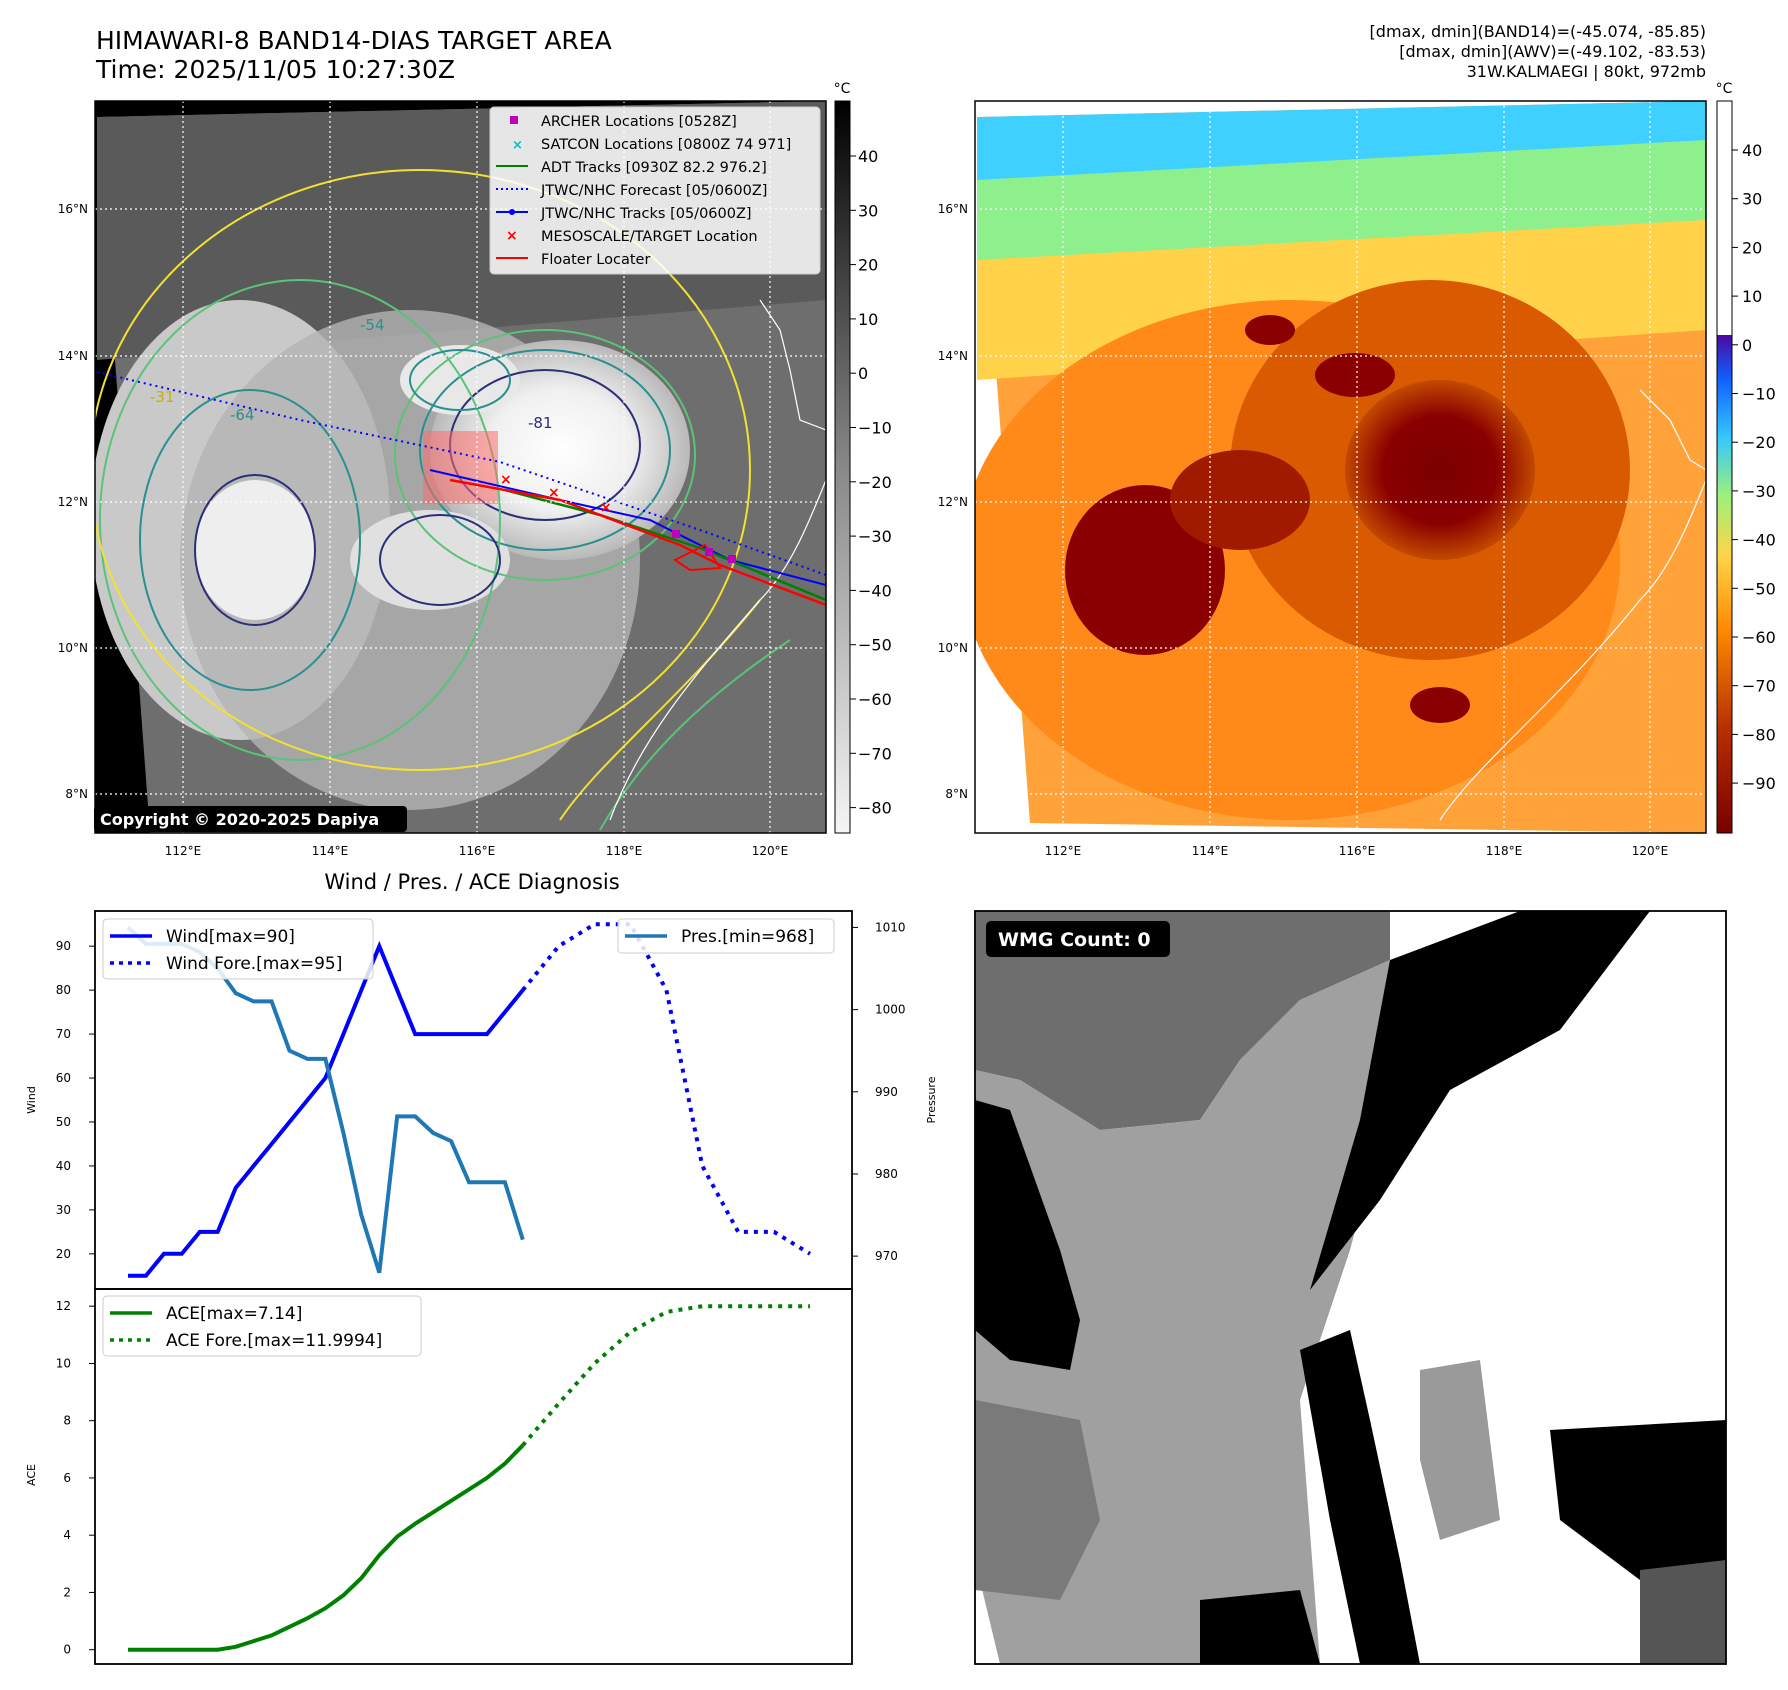 The height and width of the screenshot is (1690, 1788). Describe the element at coordinates (863, 373) in the screenshot. I see `colorbar1-tick-label: 0` at that location.